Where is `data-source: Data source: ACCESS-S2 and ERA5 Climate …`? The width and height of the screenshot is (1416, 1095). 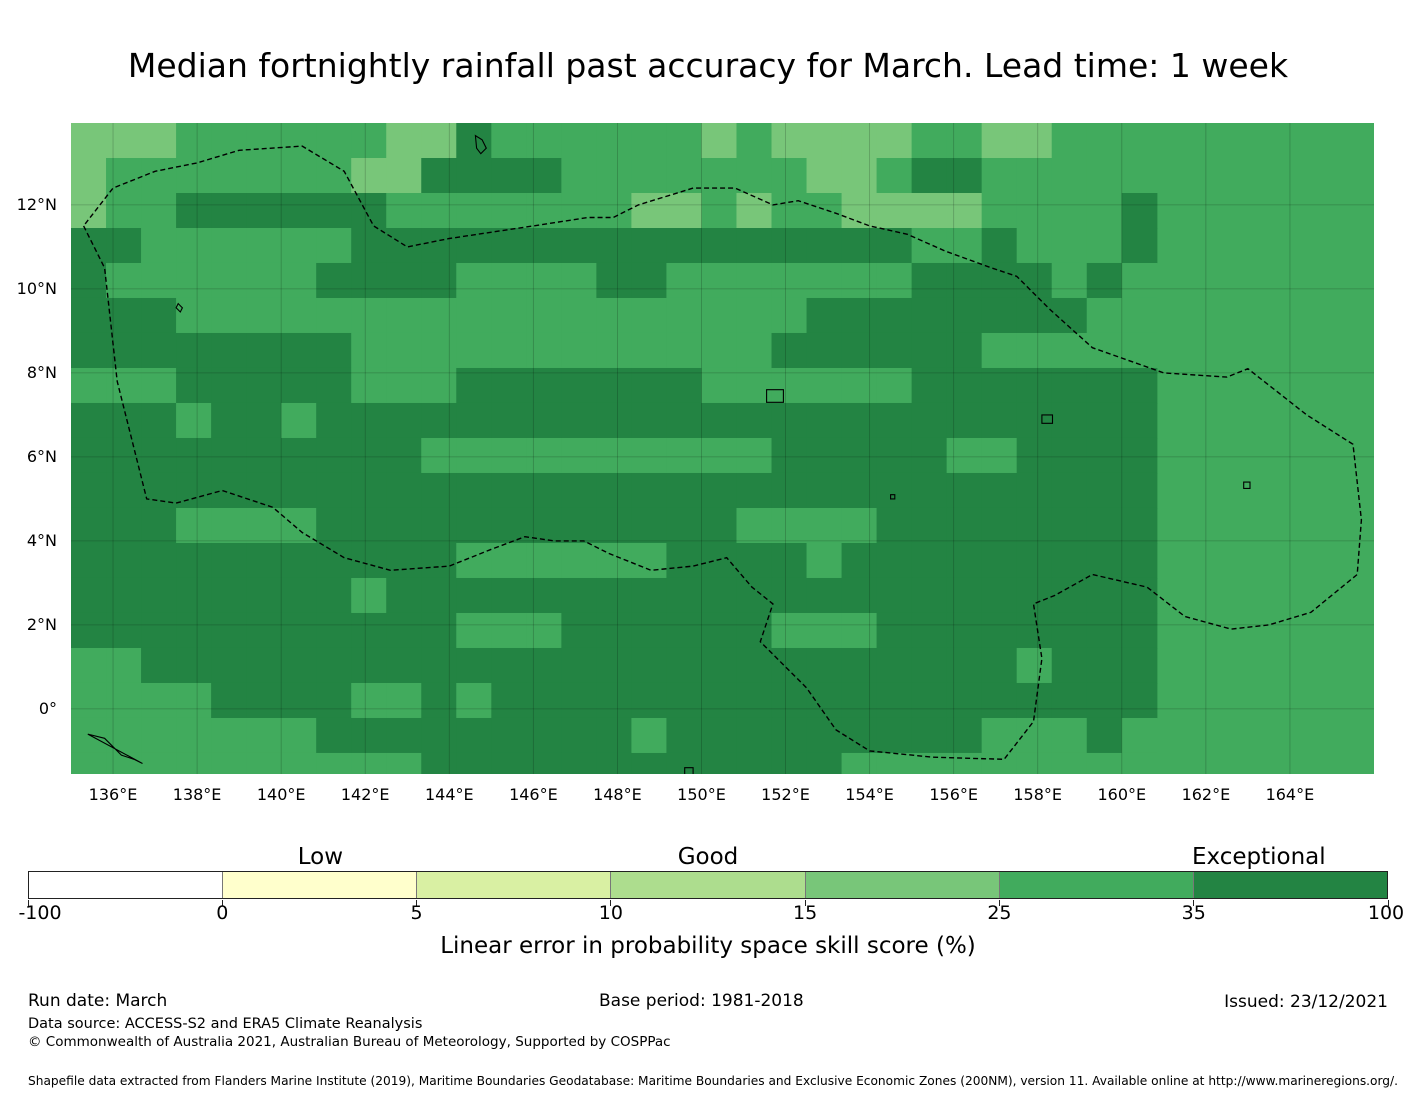 data-source: Data source: ACCESS-S2 and ERA5 Climate … is located at coordinates (225, 1024).